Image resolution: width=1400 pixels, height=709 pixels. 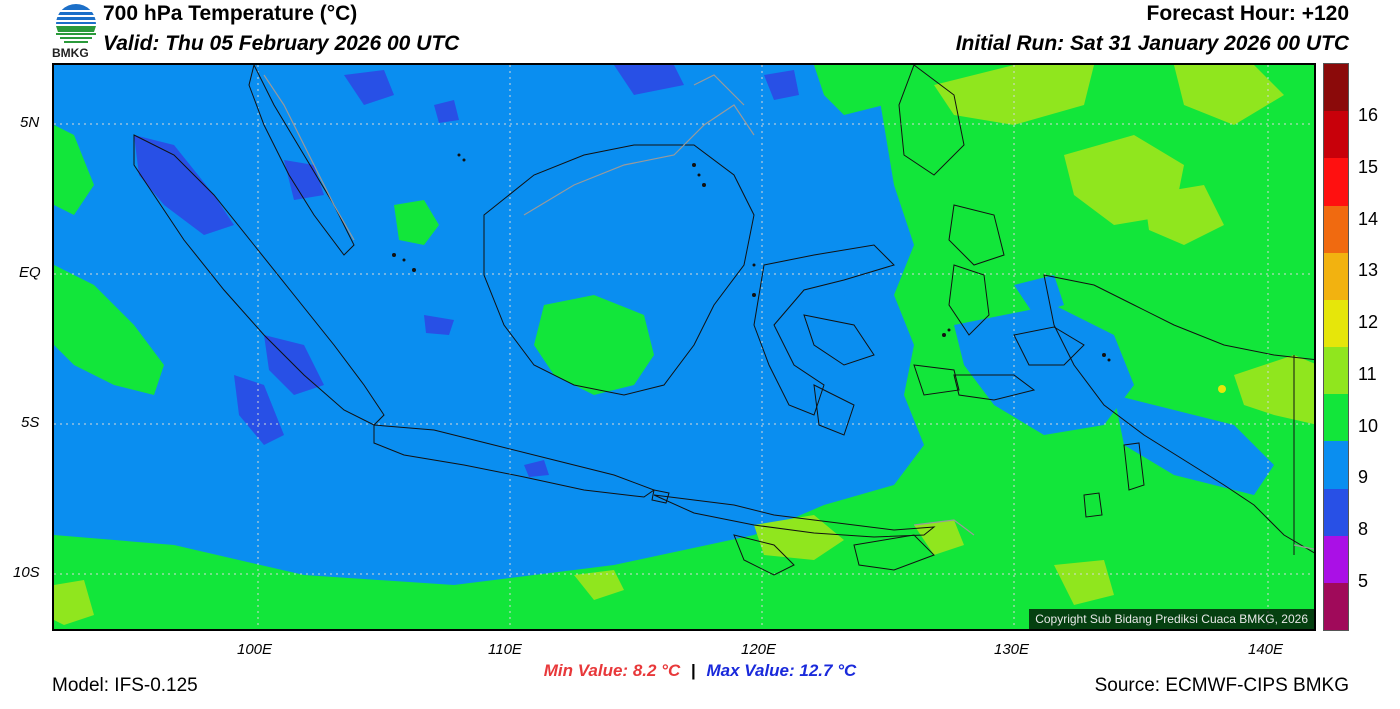 What do you see at coordinates (1248, 13) in the screenshot?
I see `forecast-hour: Forecast Hour: +120` at bounding box center [1248, 13].